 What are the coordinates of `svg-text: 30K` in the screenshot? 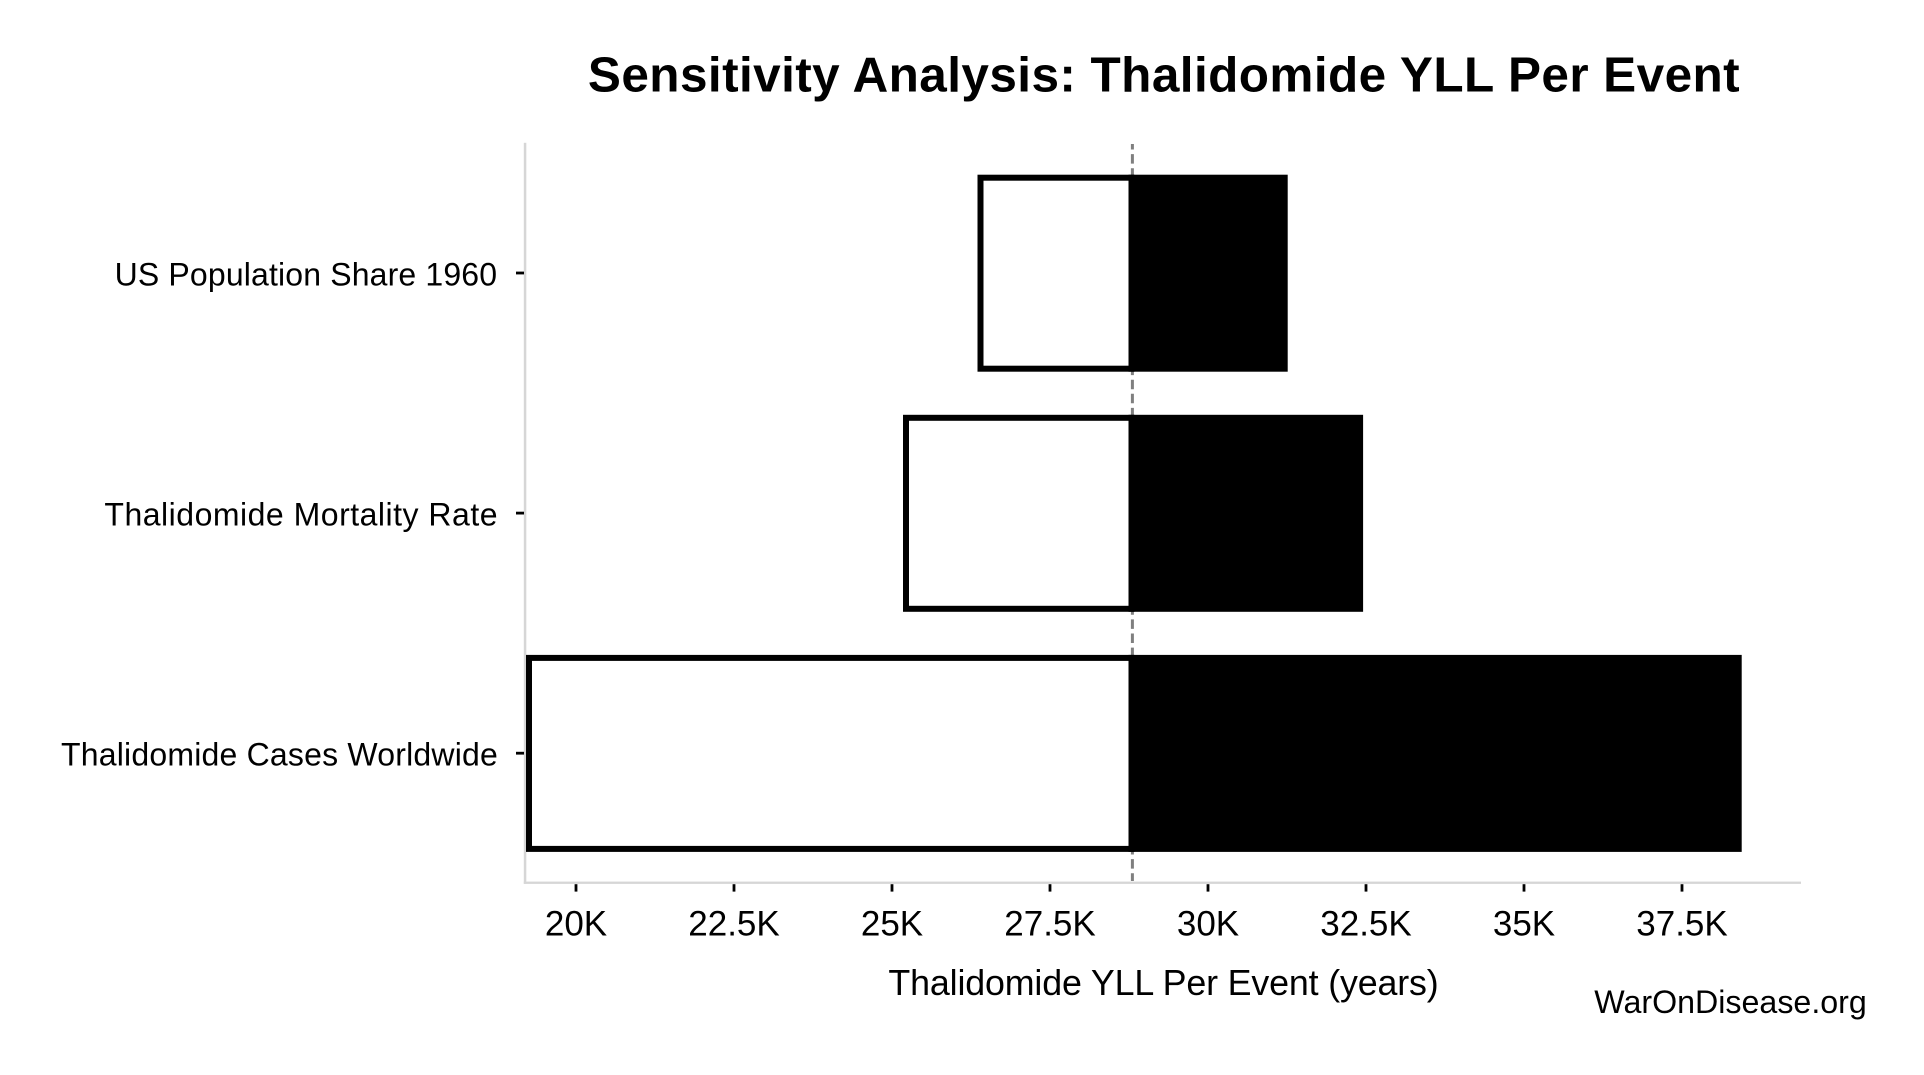 It's located at (1208, 923).